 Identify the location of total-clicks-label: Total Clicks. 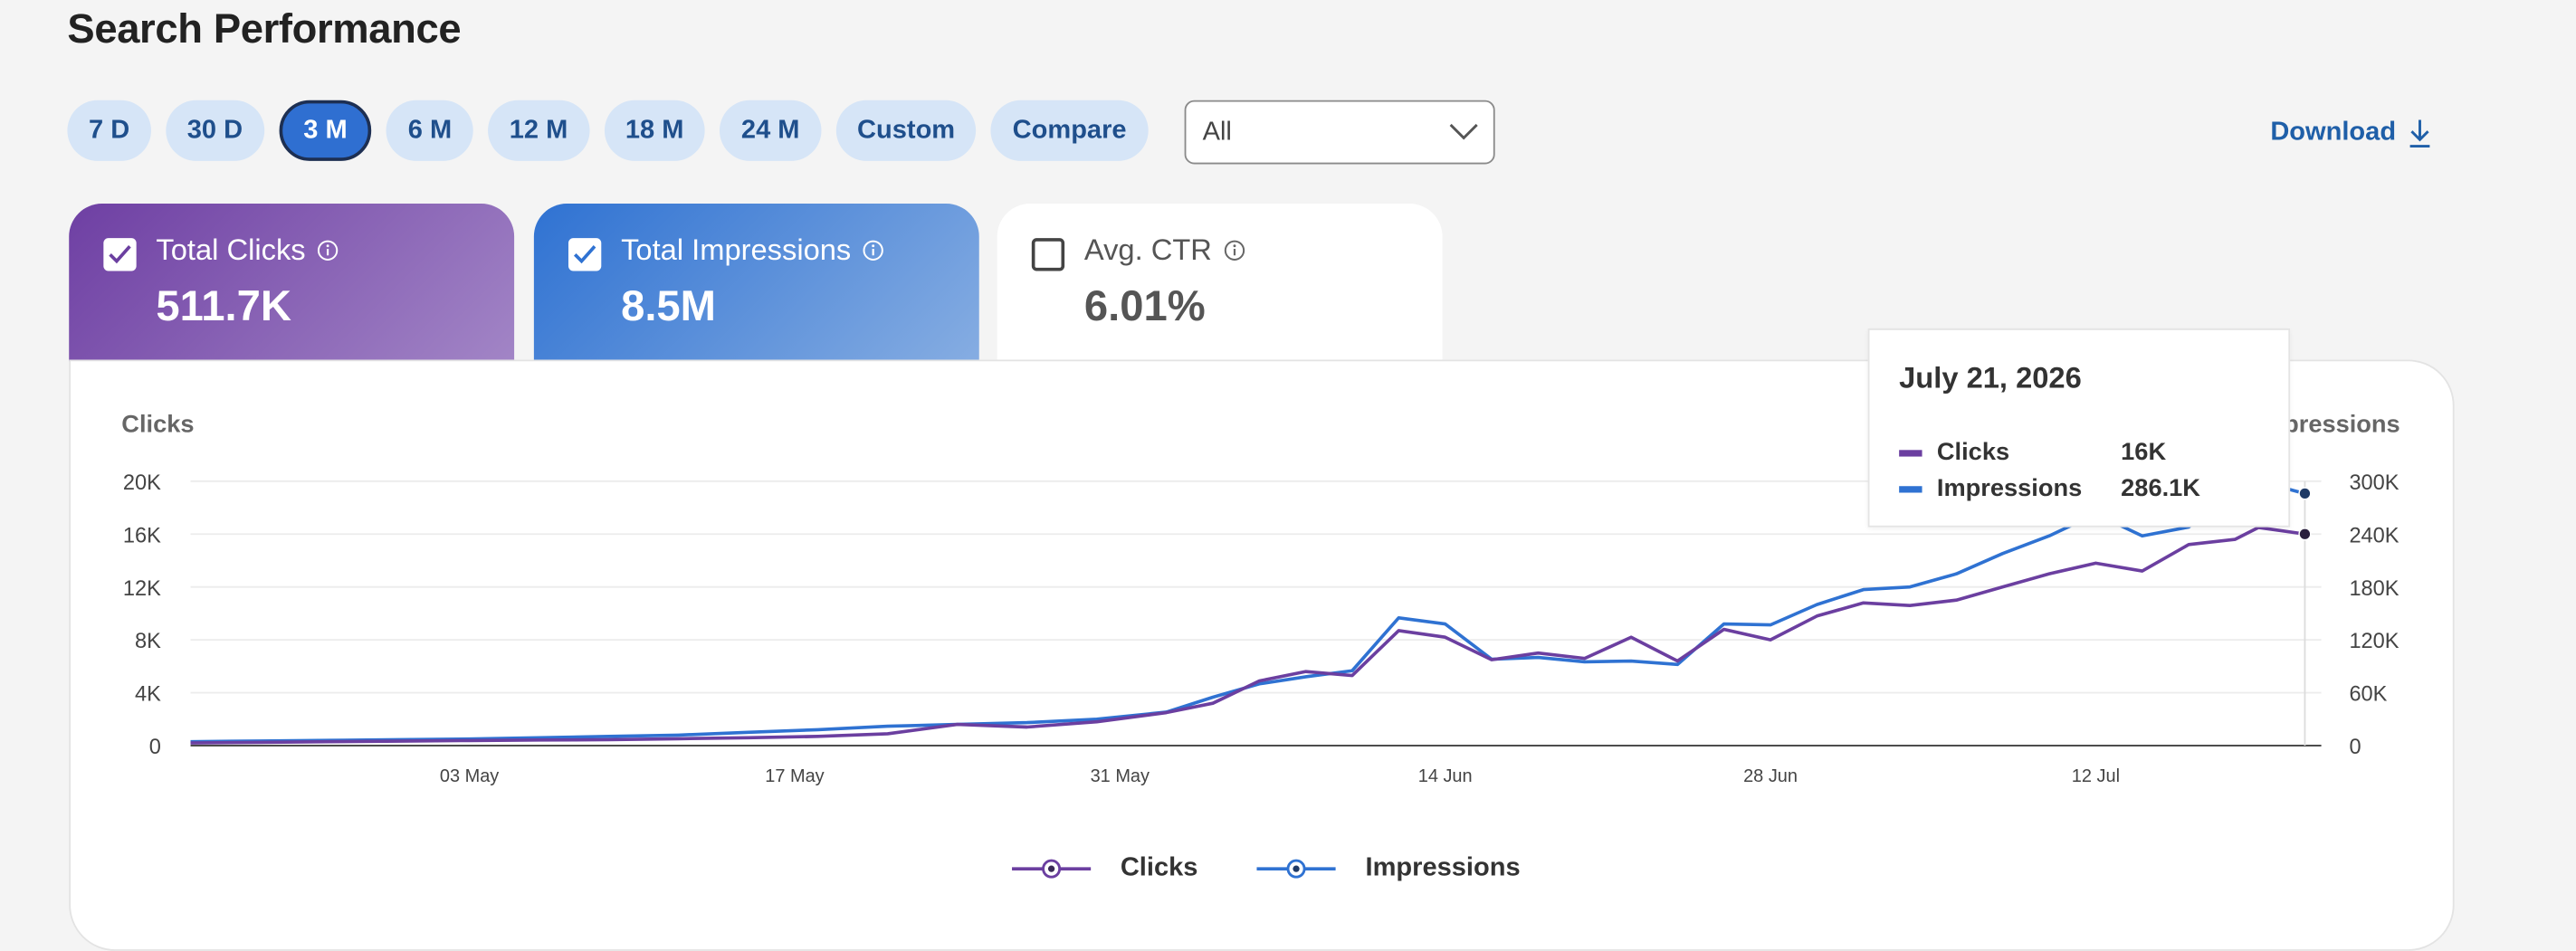
(231, 250).